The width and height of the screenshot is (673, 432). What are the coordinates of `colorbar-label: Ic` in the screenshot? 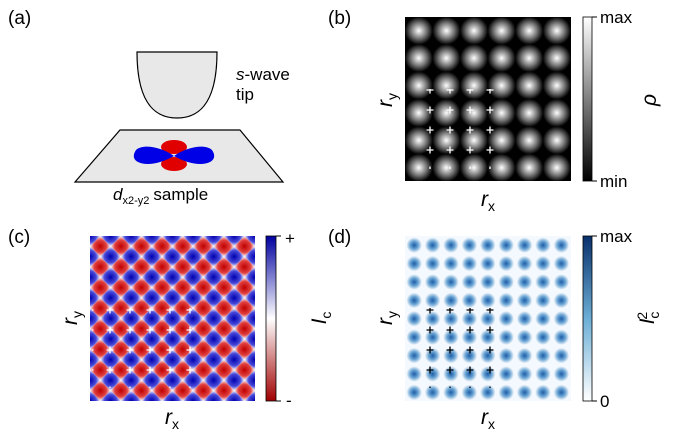 It's located at (321, 318).